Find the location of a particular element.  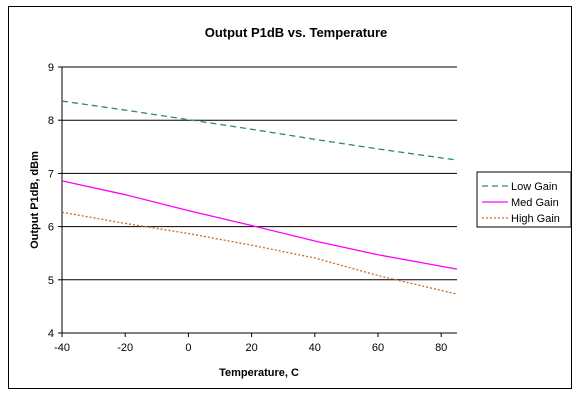

legend-box is located at coordinates (524, 199).